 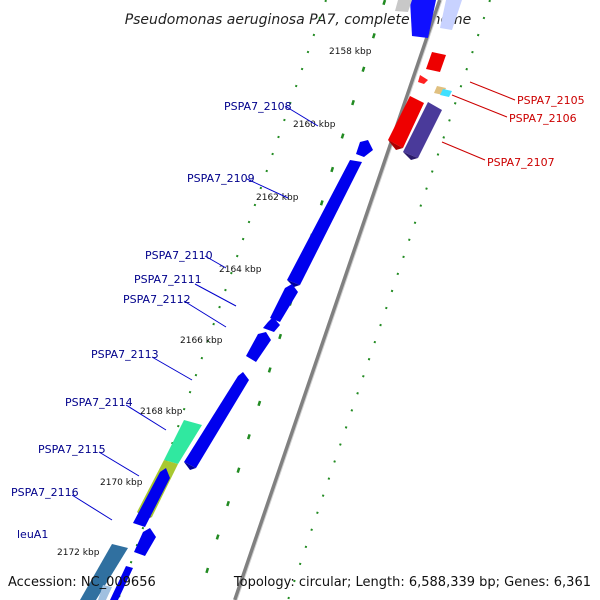 I want to click on kbp-tick-label: 2172 kbp, so click(x=78, y=553).